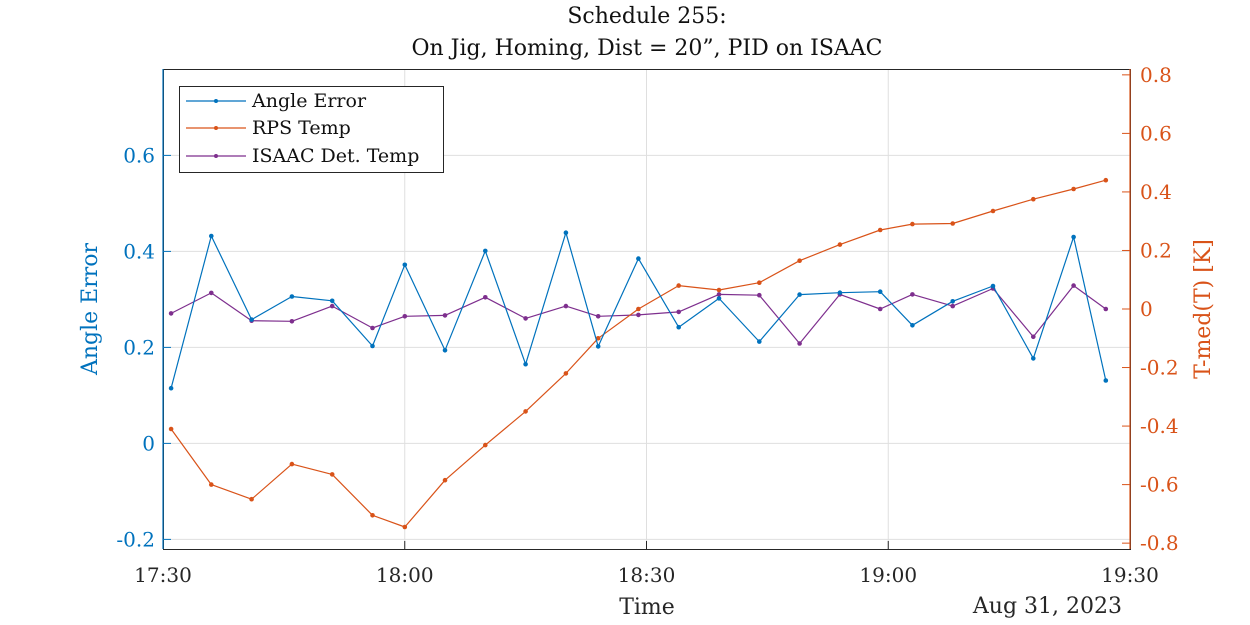 The image size is (1250, 625). What do you see at coordinates (1156, 192) in the screenshot?
I see `y-right-tick-label: 0.4` at bounding box center [1156, 192].